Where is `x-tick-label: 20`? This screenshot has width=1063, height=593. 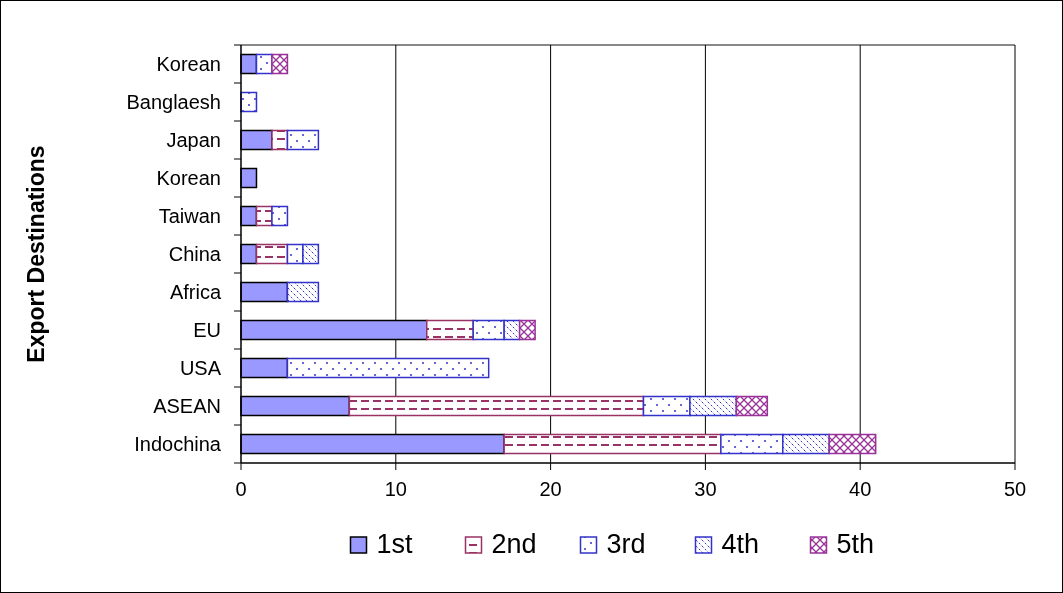
x-tick-label: 20 is located at coordinates (550, 489).